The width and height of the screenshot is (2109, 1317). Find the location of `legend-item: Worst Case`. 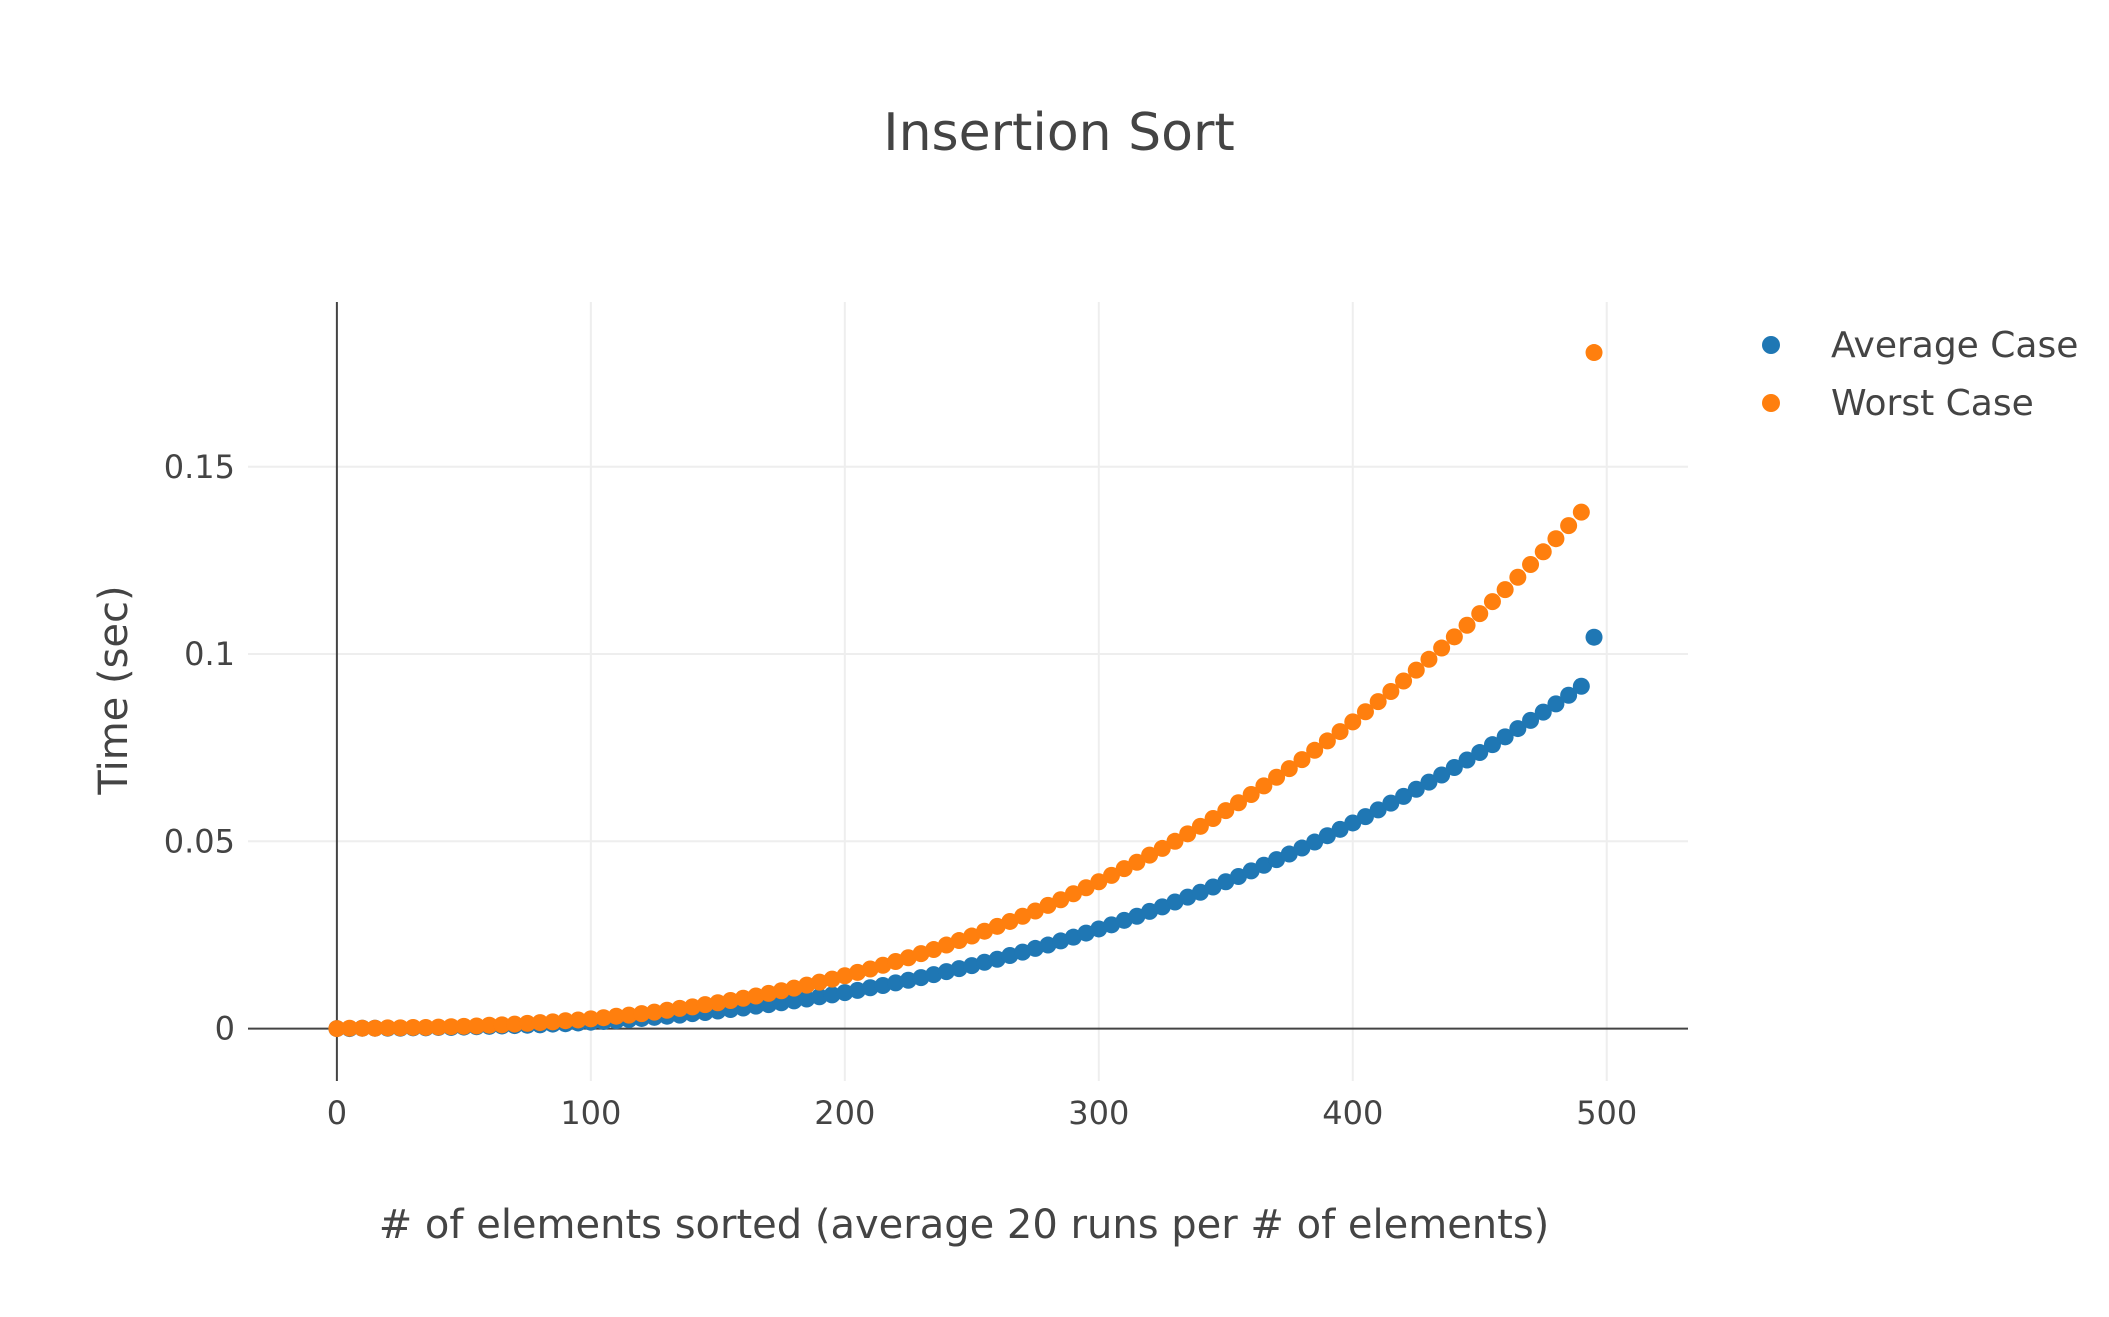

legend-item: Worst Case is located at coordinates (1898, 403).